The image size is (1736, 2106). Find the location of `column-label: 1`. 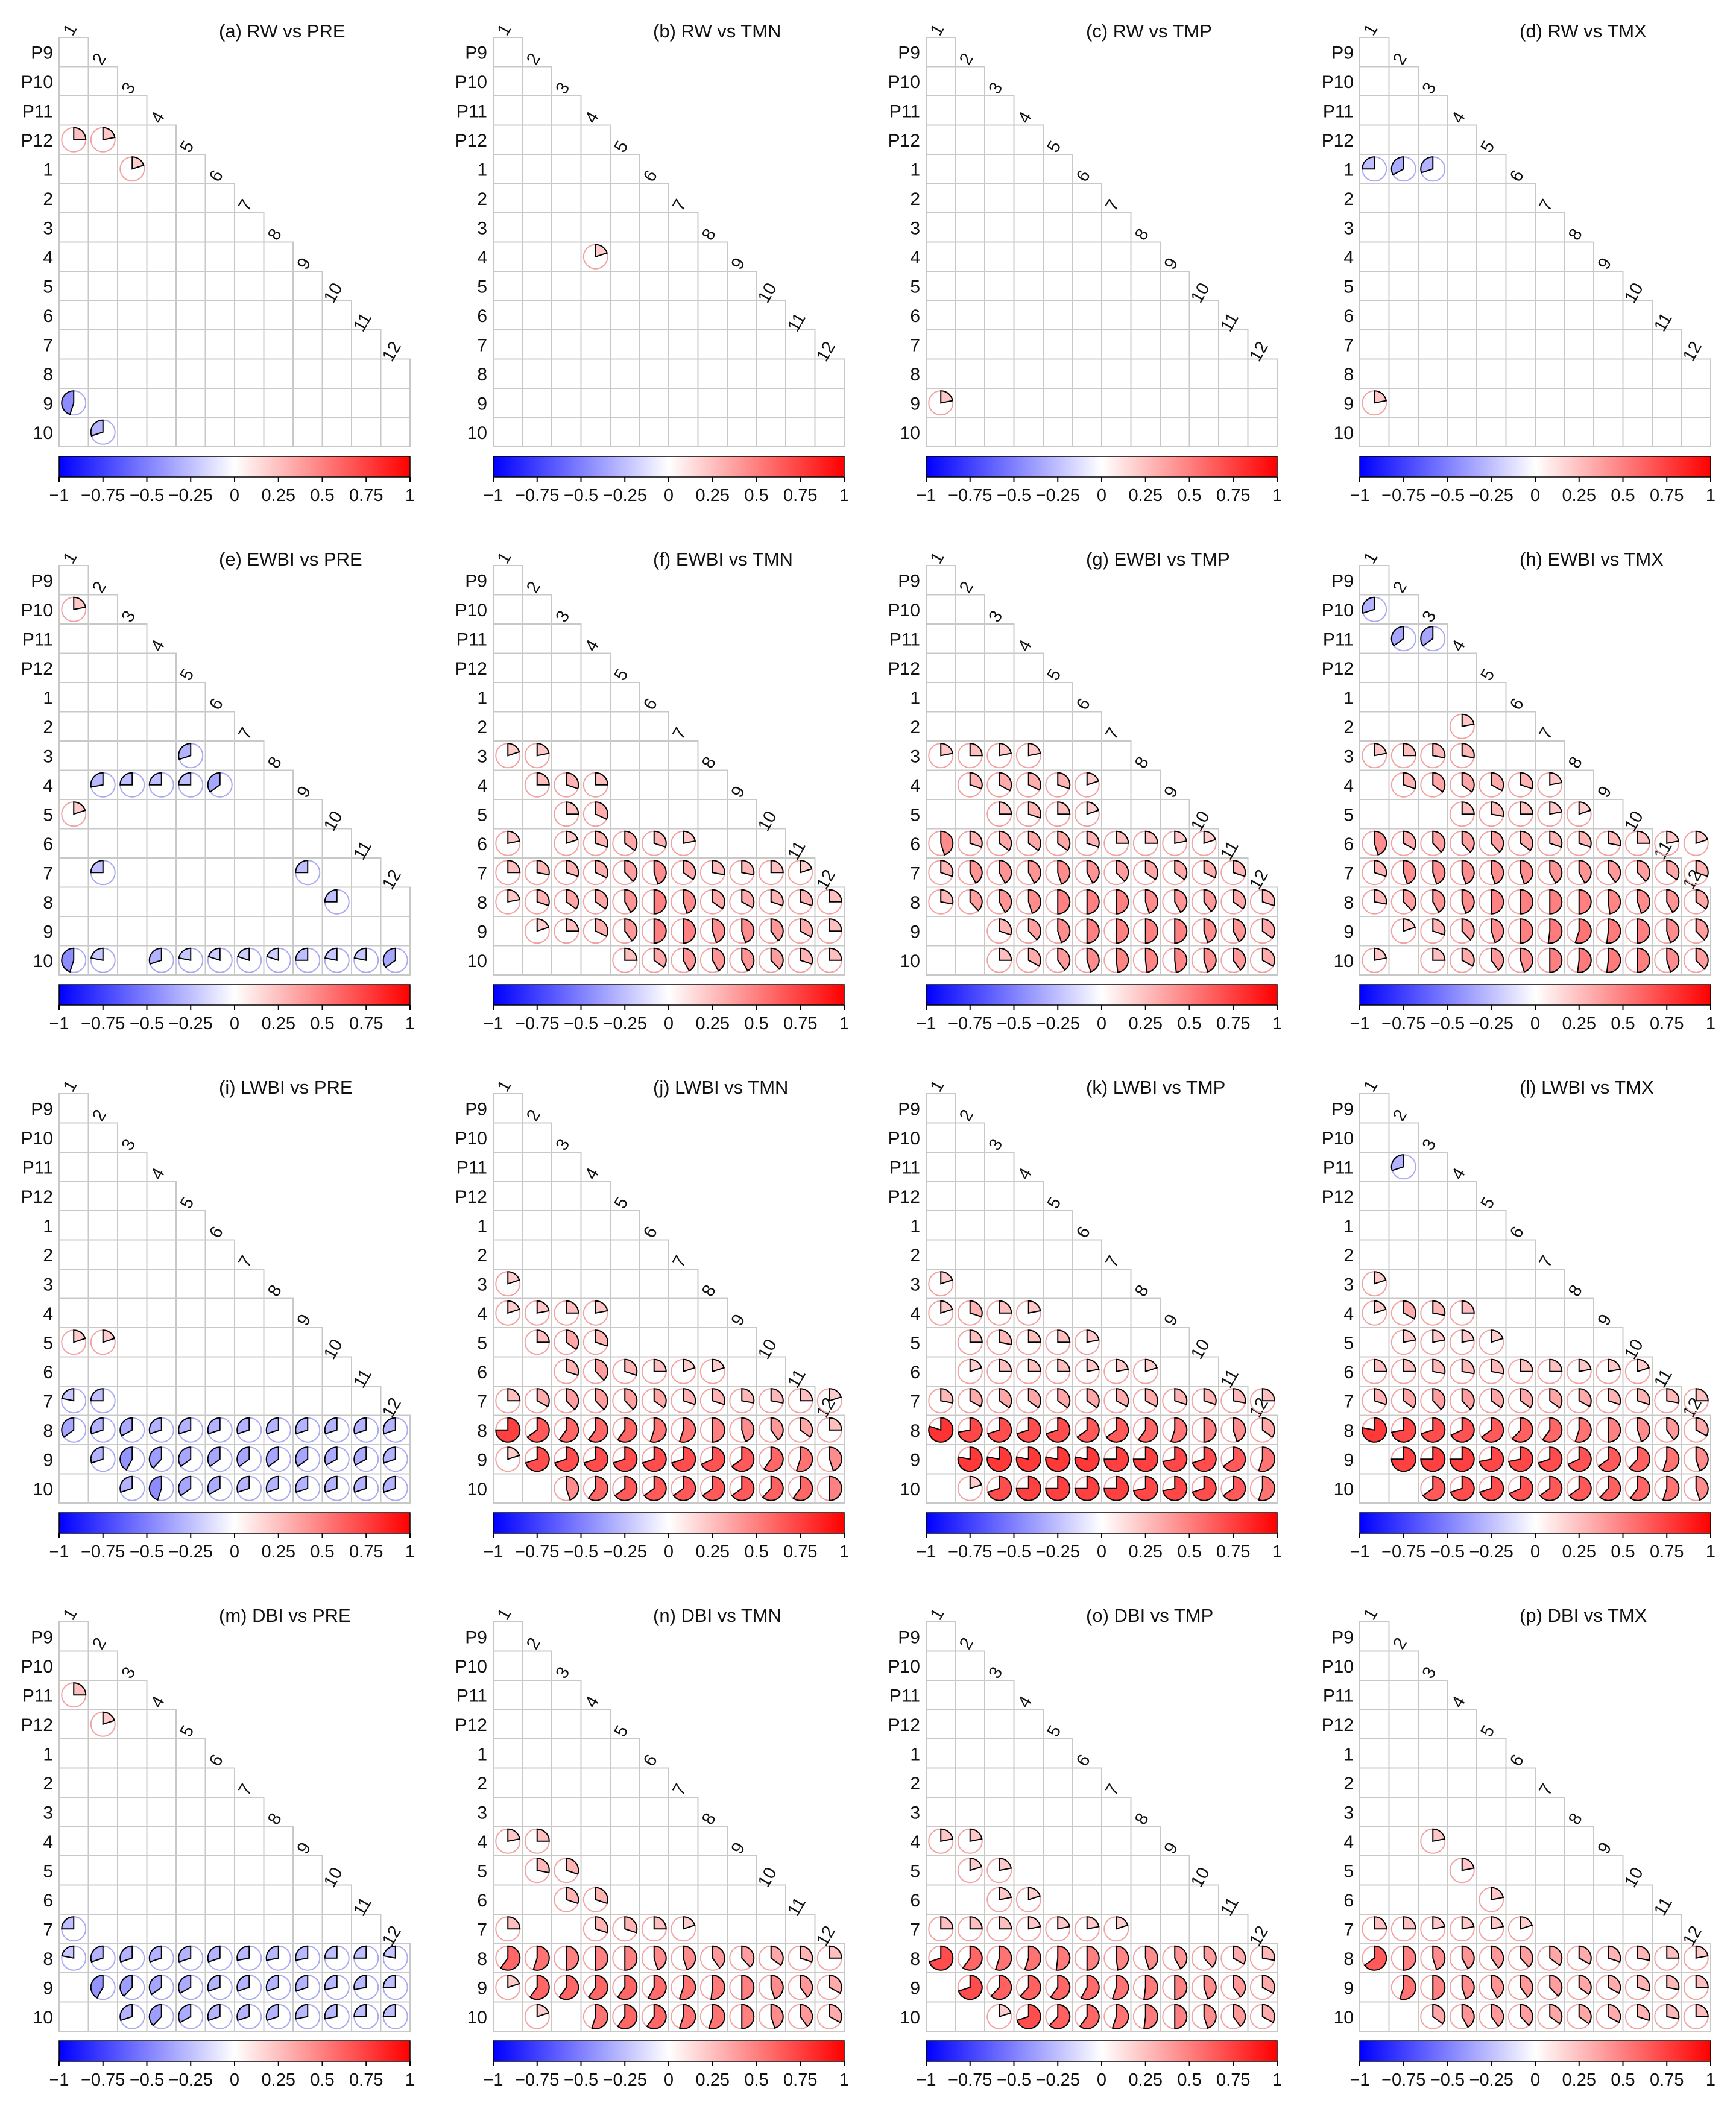

column-label: 1 is located at coordinates (1371, 30).